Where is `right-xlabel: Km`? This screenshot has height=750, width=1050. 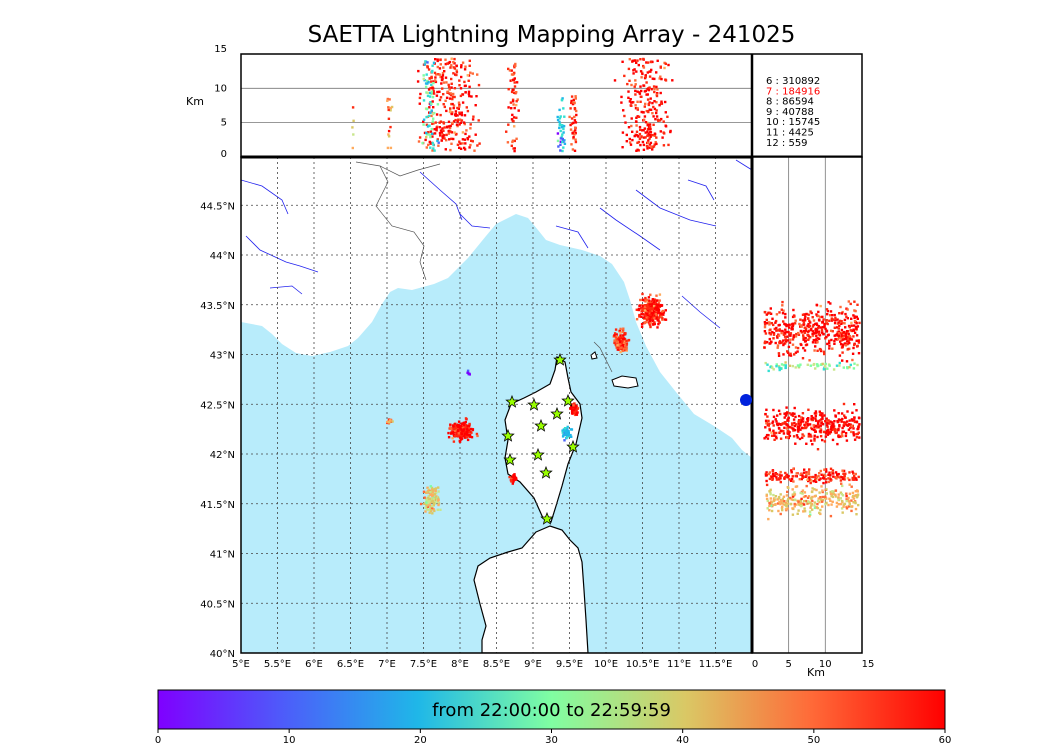
right-xlabel: Km is located at coordinates (816, 672).